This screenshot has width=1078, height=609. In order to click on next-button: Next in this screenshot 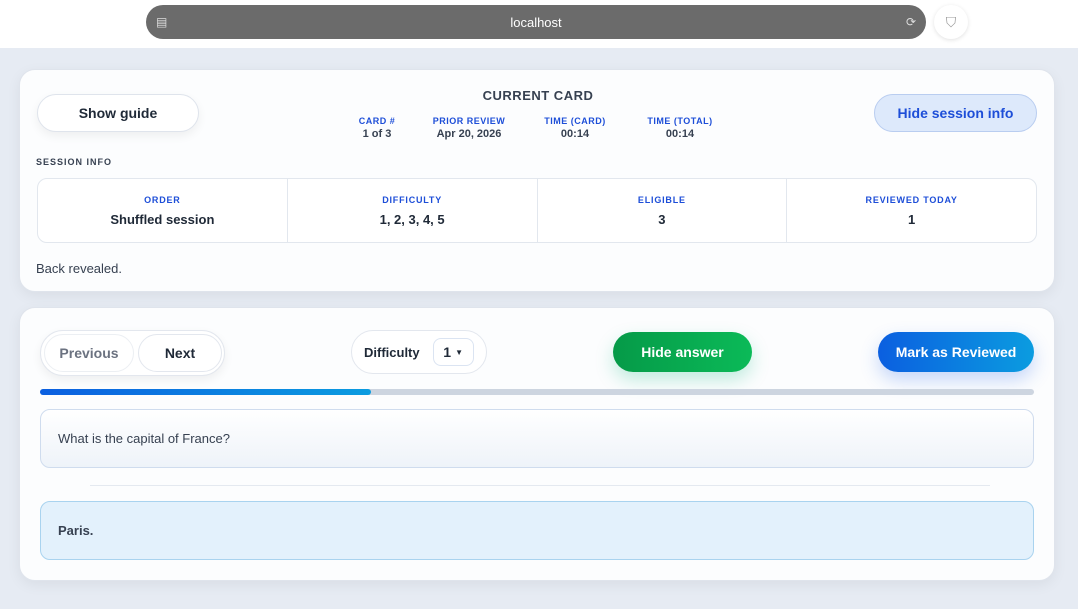, I will do `click(180, 353)`.